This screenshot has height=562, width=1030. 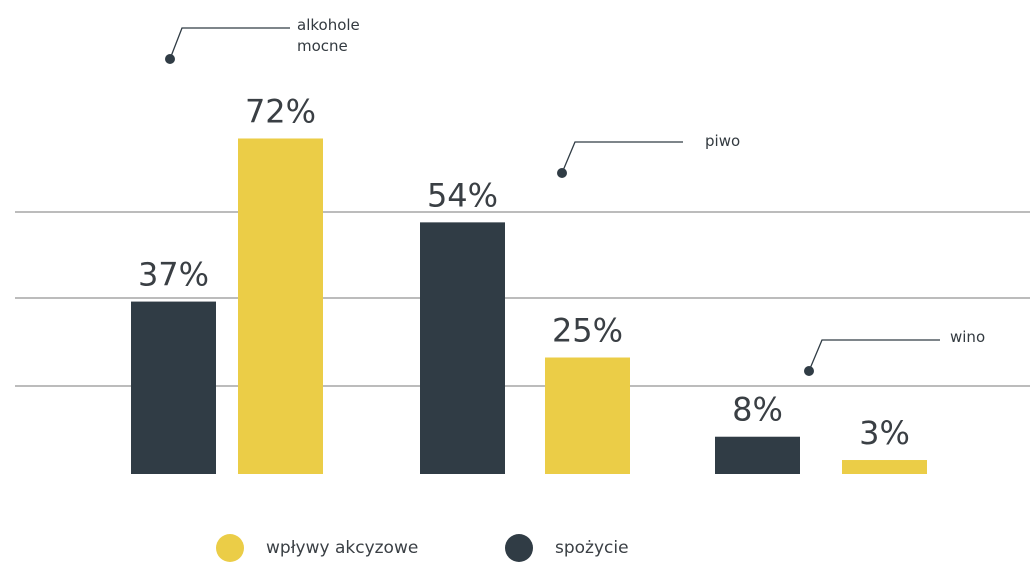 I want to click on category-label-1-line-1: alkohole, so click(x=328, y=25).